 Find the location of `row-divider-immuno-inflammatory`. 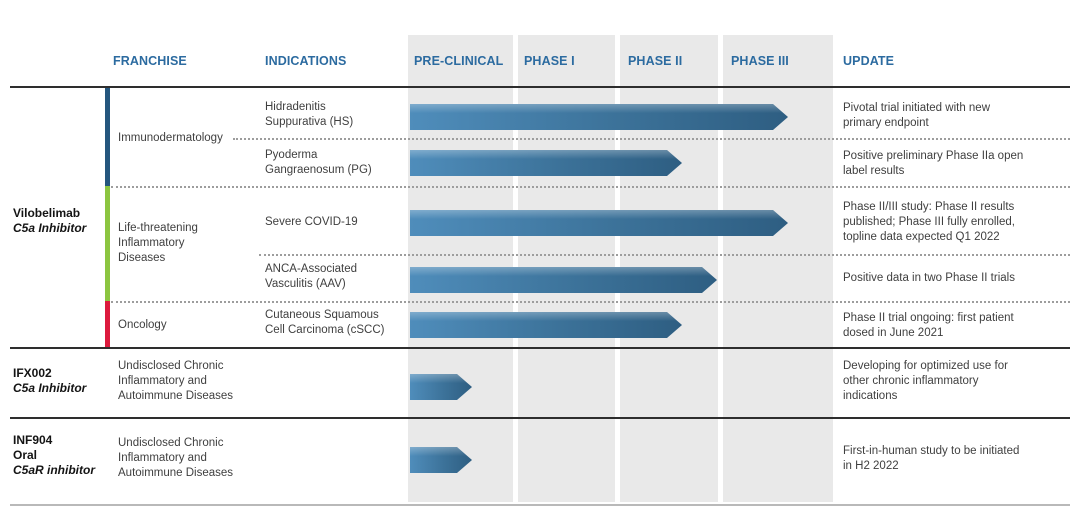

row-divider-immuno-inflammatory is located at coordinates (590, 187).